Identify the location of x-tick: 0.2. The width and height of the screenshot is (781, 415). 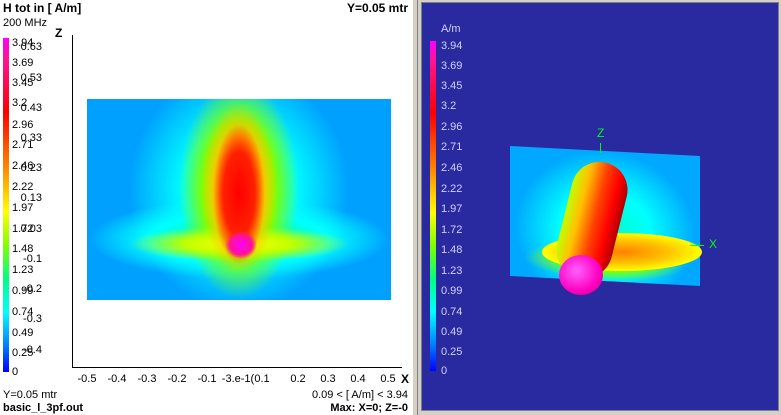
(298, 379).